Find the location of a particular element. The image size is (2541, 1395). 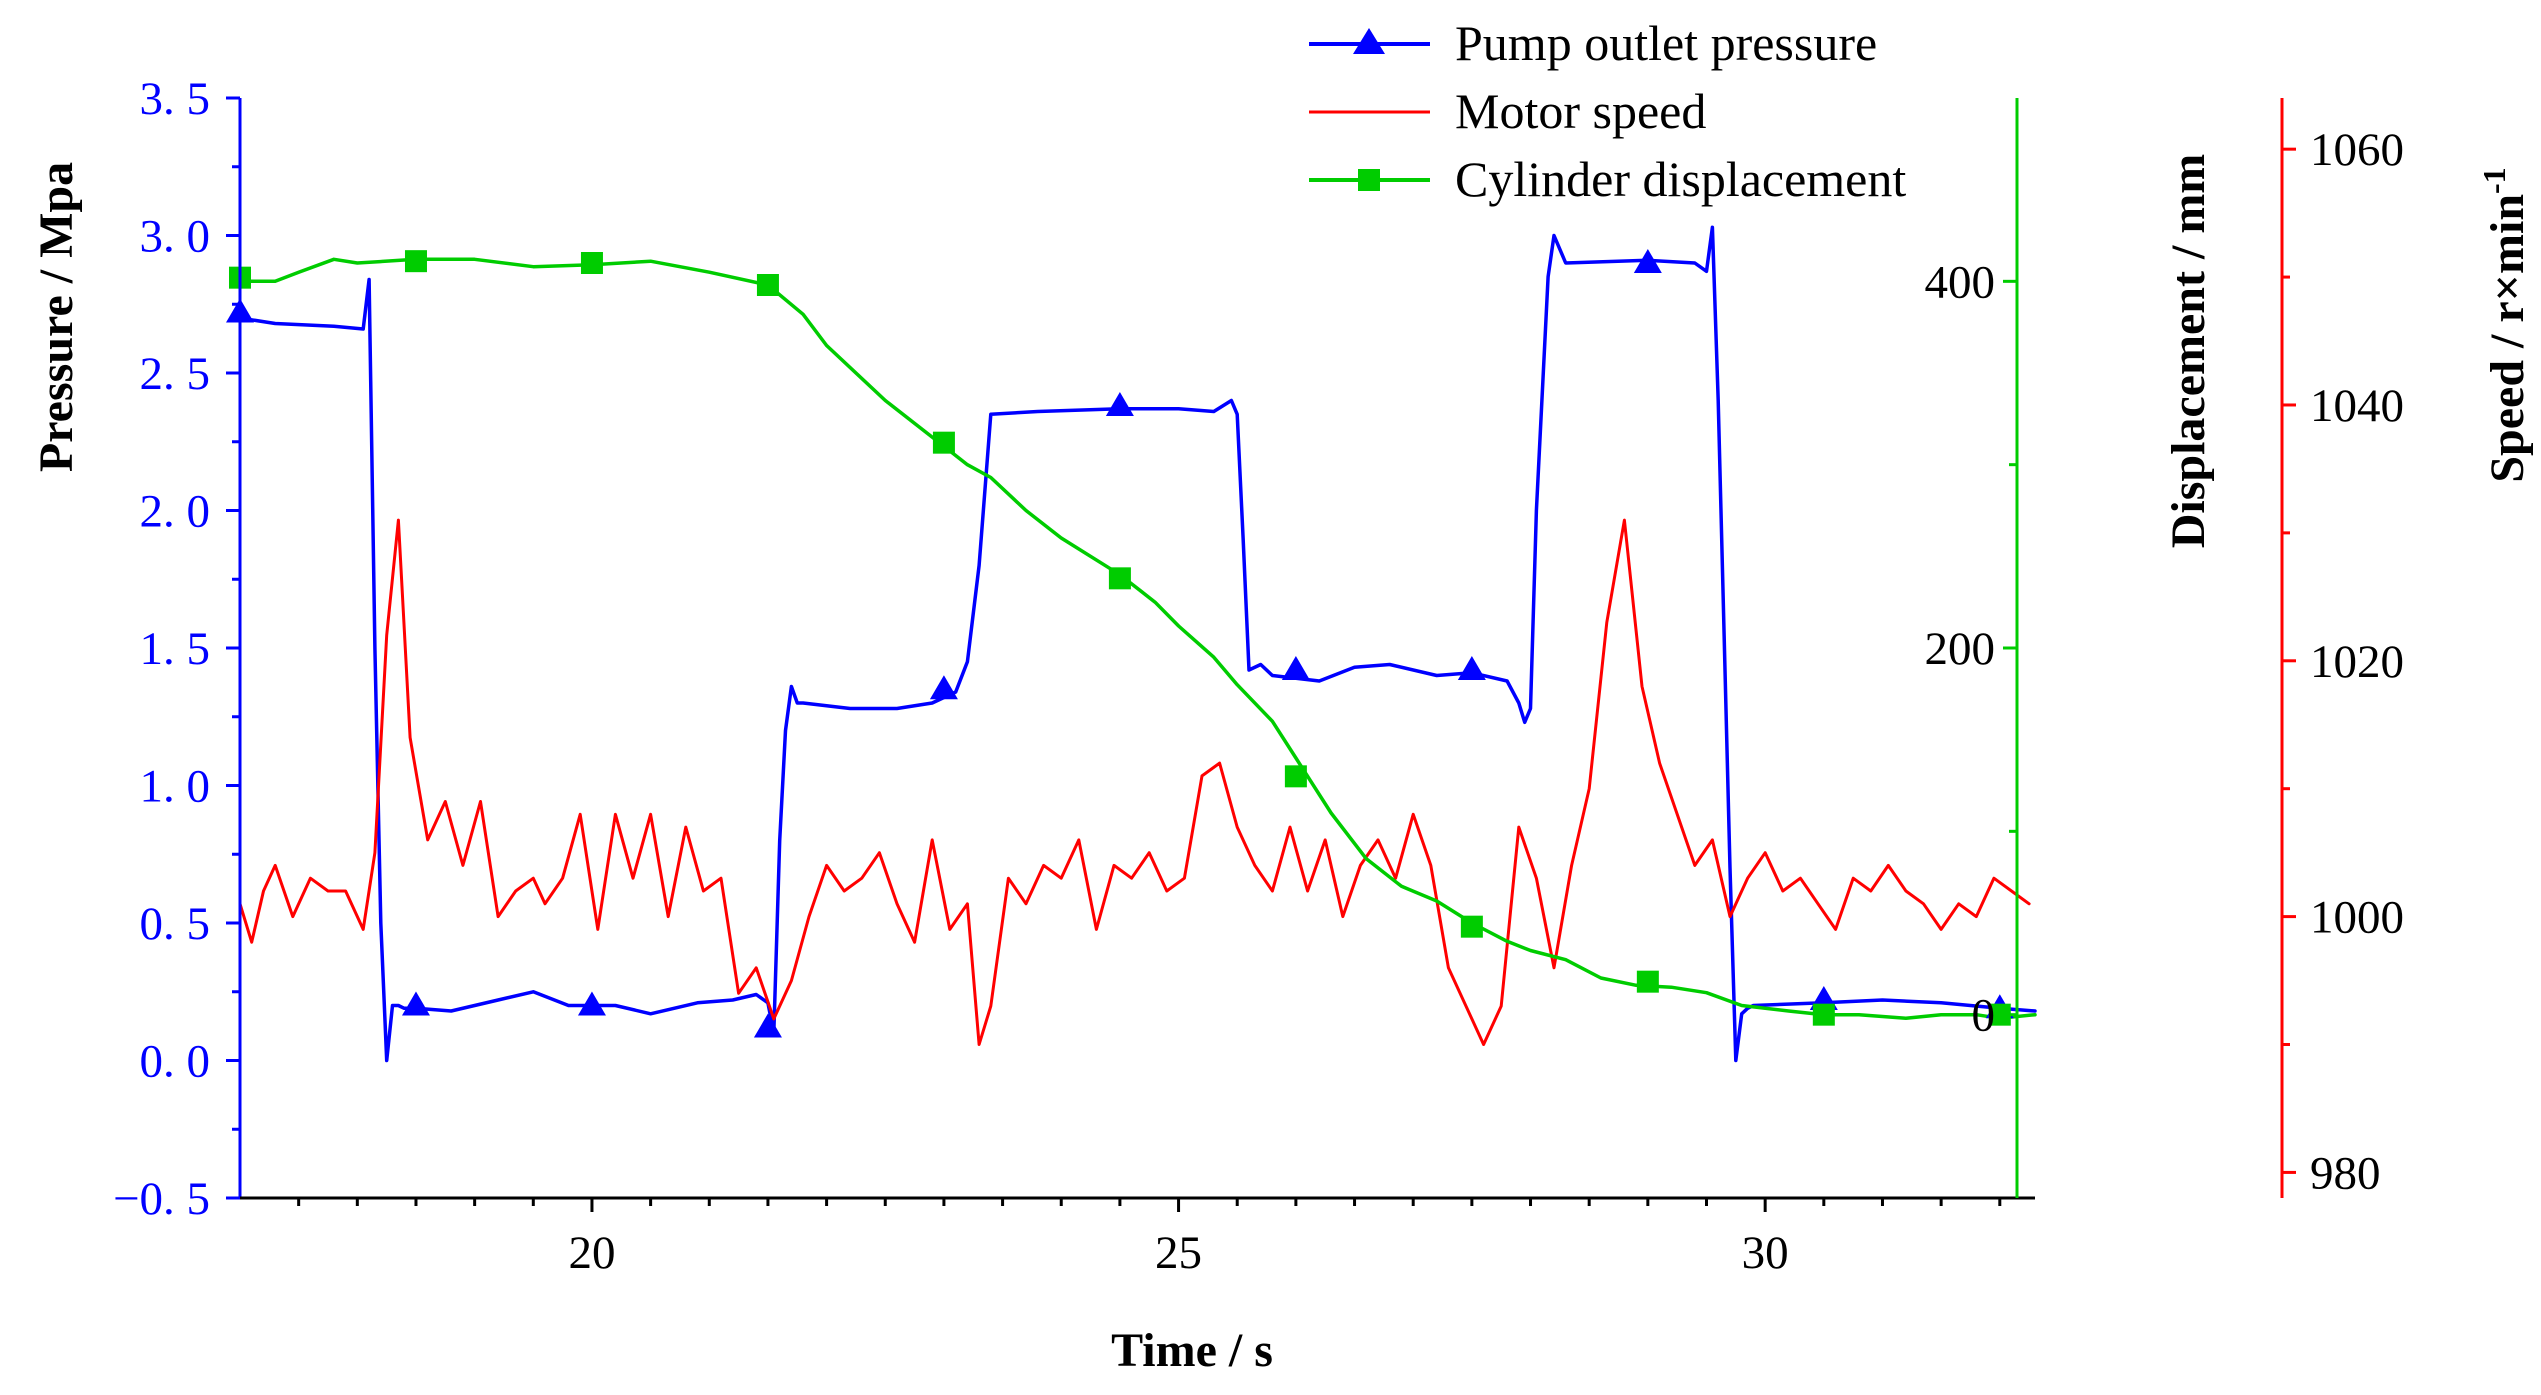

y-right2-axis-title-main: Speed / r×min is located at coordinates (2507, 338).